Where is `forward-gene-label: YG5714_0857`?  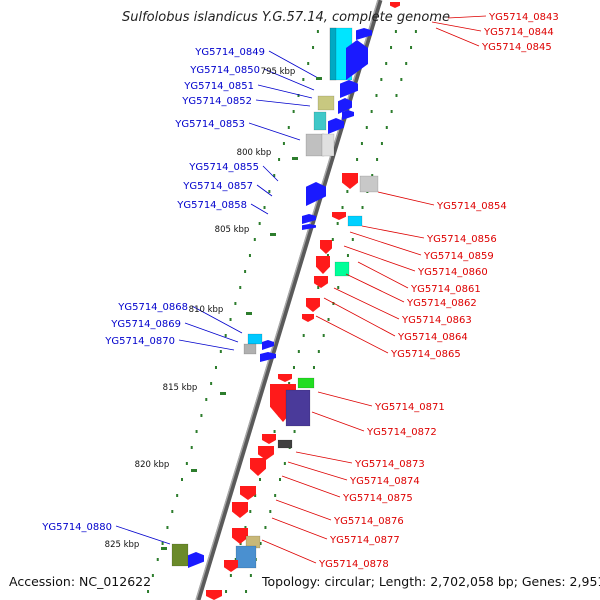
forward-gene-label: YG5714_0857 is located at coordinates (217, 186).